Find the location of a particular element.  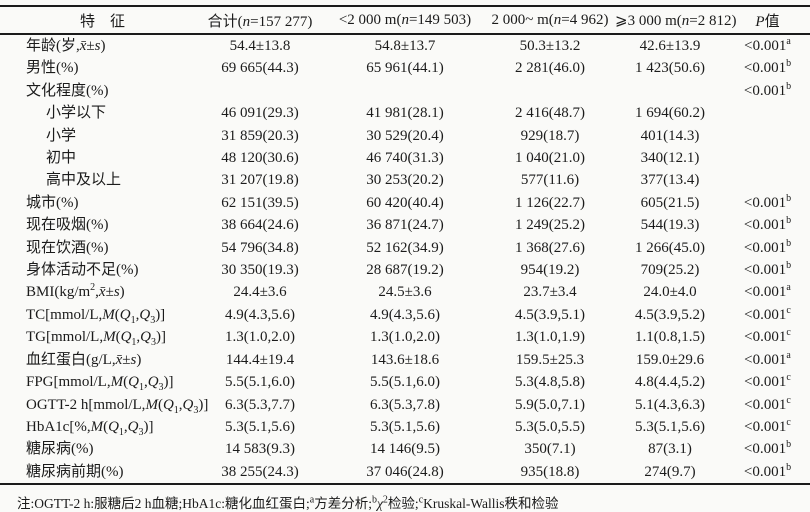

total-cell: 48 120(30.6) is located at coordinates (260, 158).